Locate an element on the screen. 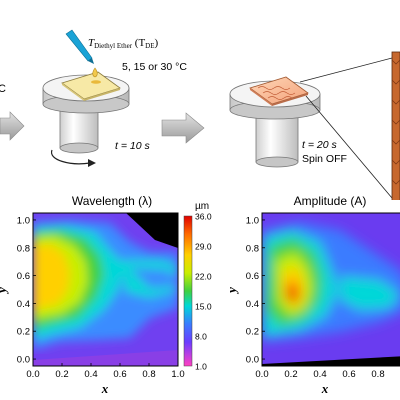  colorbar-unit: µm is located at coordinates (202, 206).